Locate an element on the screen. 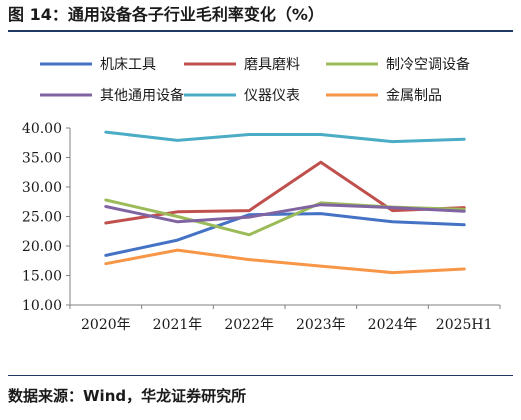 The width and height of the screenshot is (521, 420). data-source: 数据来源：Wind，华龙证券研究所 is located at coordinates (127, 396).